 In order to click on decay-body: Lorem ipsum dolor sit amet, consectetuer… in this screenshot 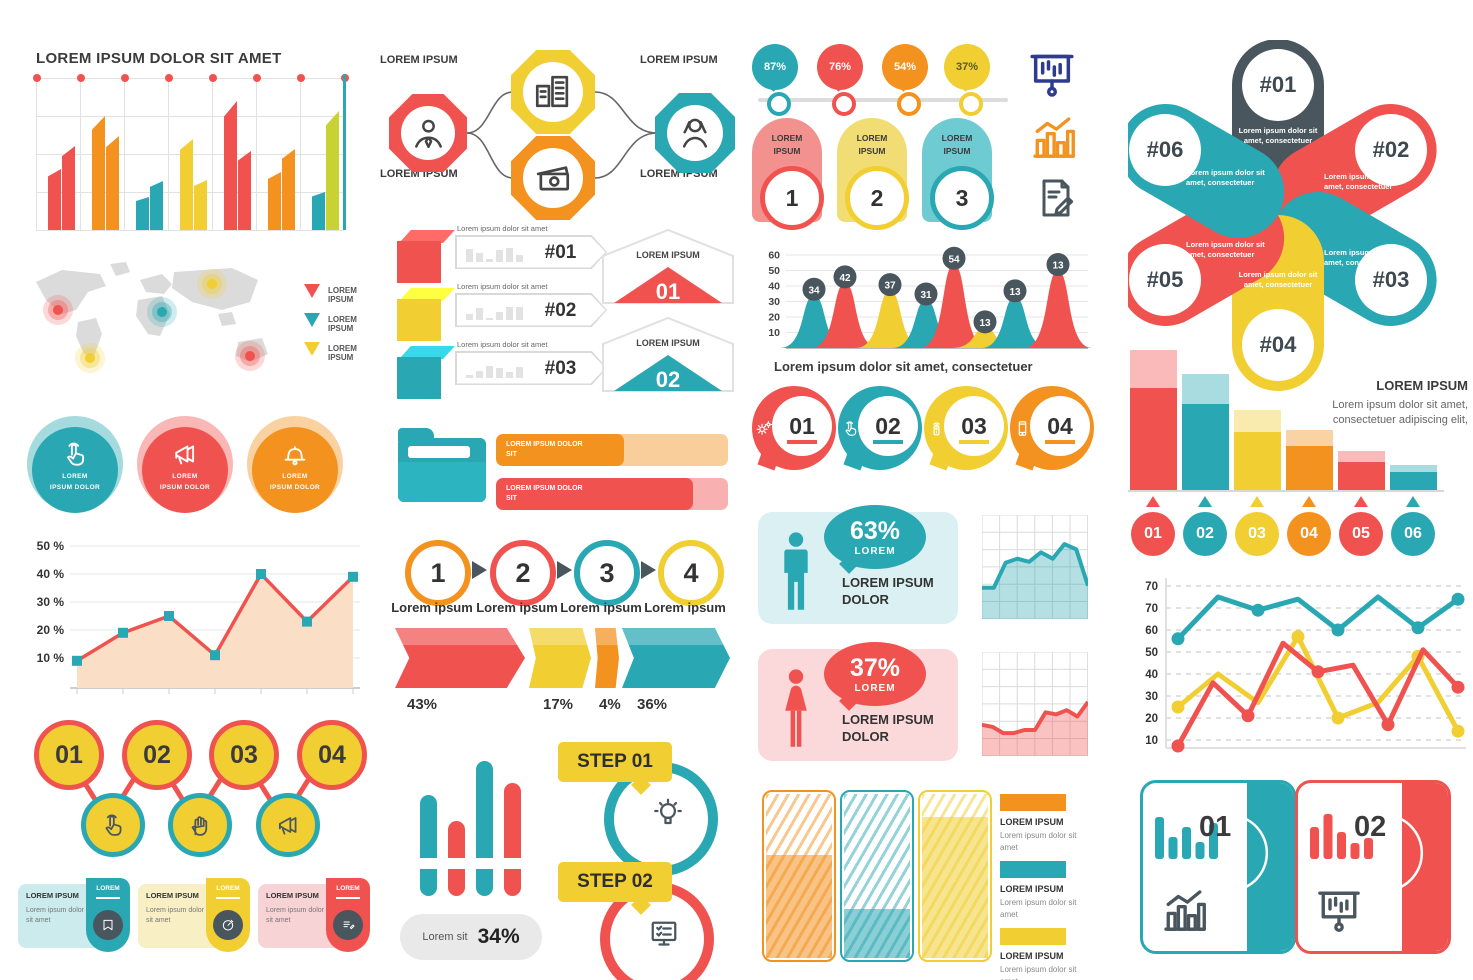, I will do `click(1400, 413)`.